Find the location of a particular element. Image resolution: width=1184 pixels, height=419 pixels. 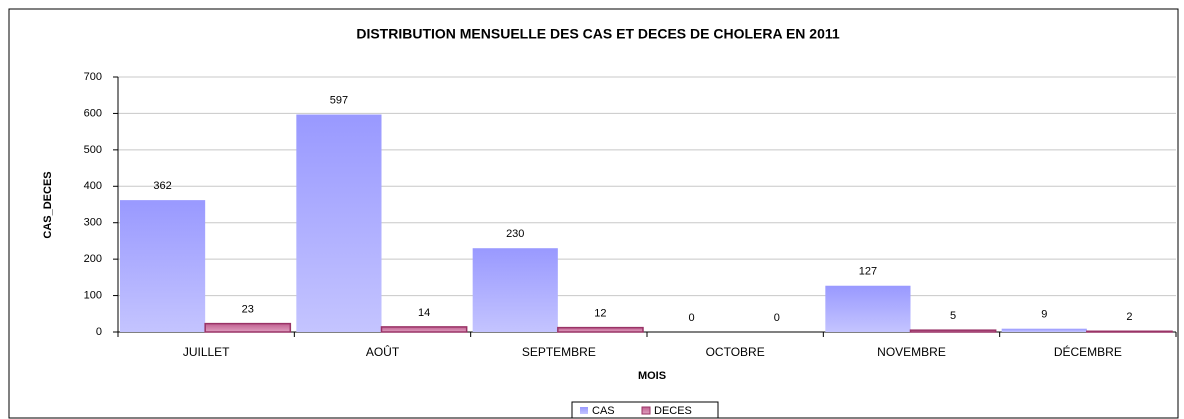

x-tick-label: AOÛT is located at coordinates (383, 351).